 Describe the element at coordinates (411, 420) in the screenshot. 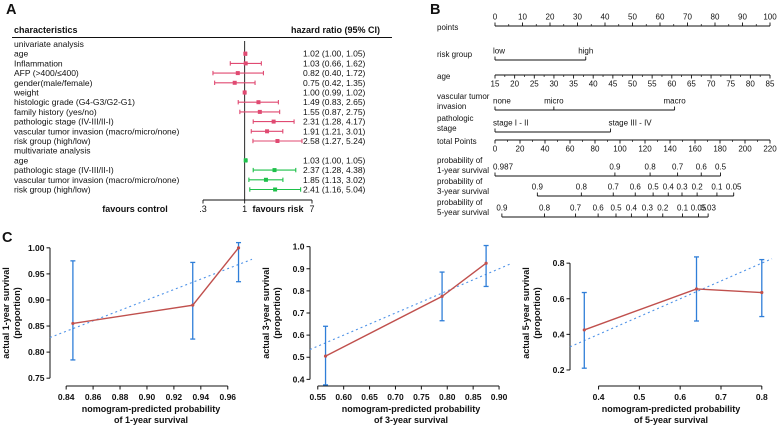

I see `x-axis-title: of 3-year survival` at that location.